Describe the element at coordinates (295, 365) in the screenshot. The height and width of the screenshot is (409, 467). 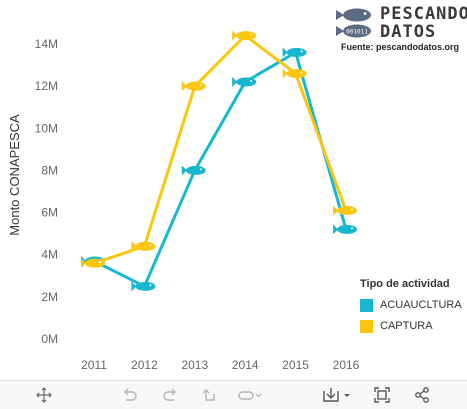
I see `x-tick-label: 2015` at that location.